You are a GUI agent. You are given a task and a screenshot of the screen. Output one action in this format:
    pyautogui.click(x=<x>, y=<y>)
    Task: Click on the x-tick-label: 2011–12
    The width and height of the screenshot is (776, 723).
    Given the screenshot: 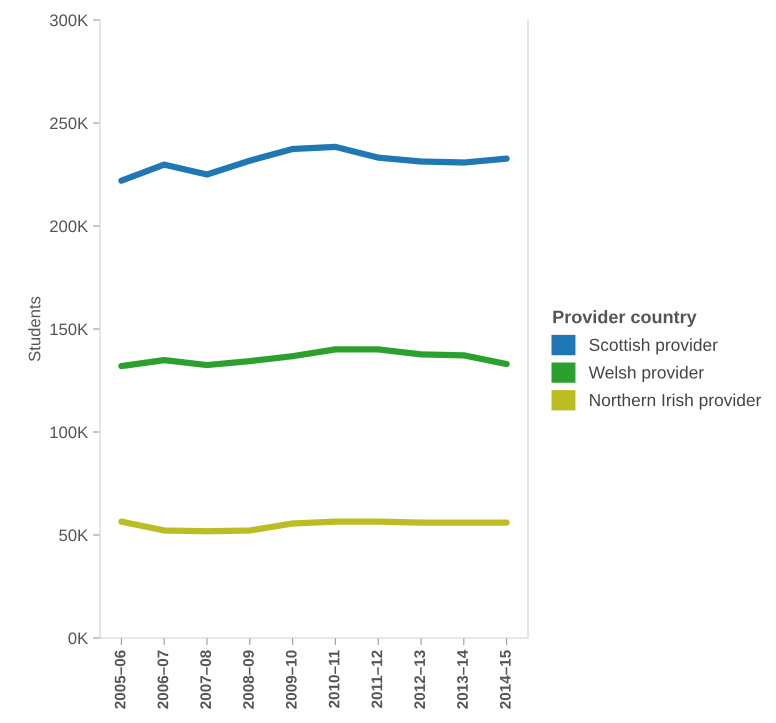 What is the action you would take?
    pyautogui.click(x=376, y=679)
    